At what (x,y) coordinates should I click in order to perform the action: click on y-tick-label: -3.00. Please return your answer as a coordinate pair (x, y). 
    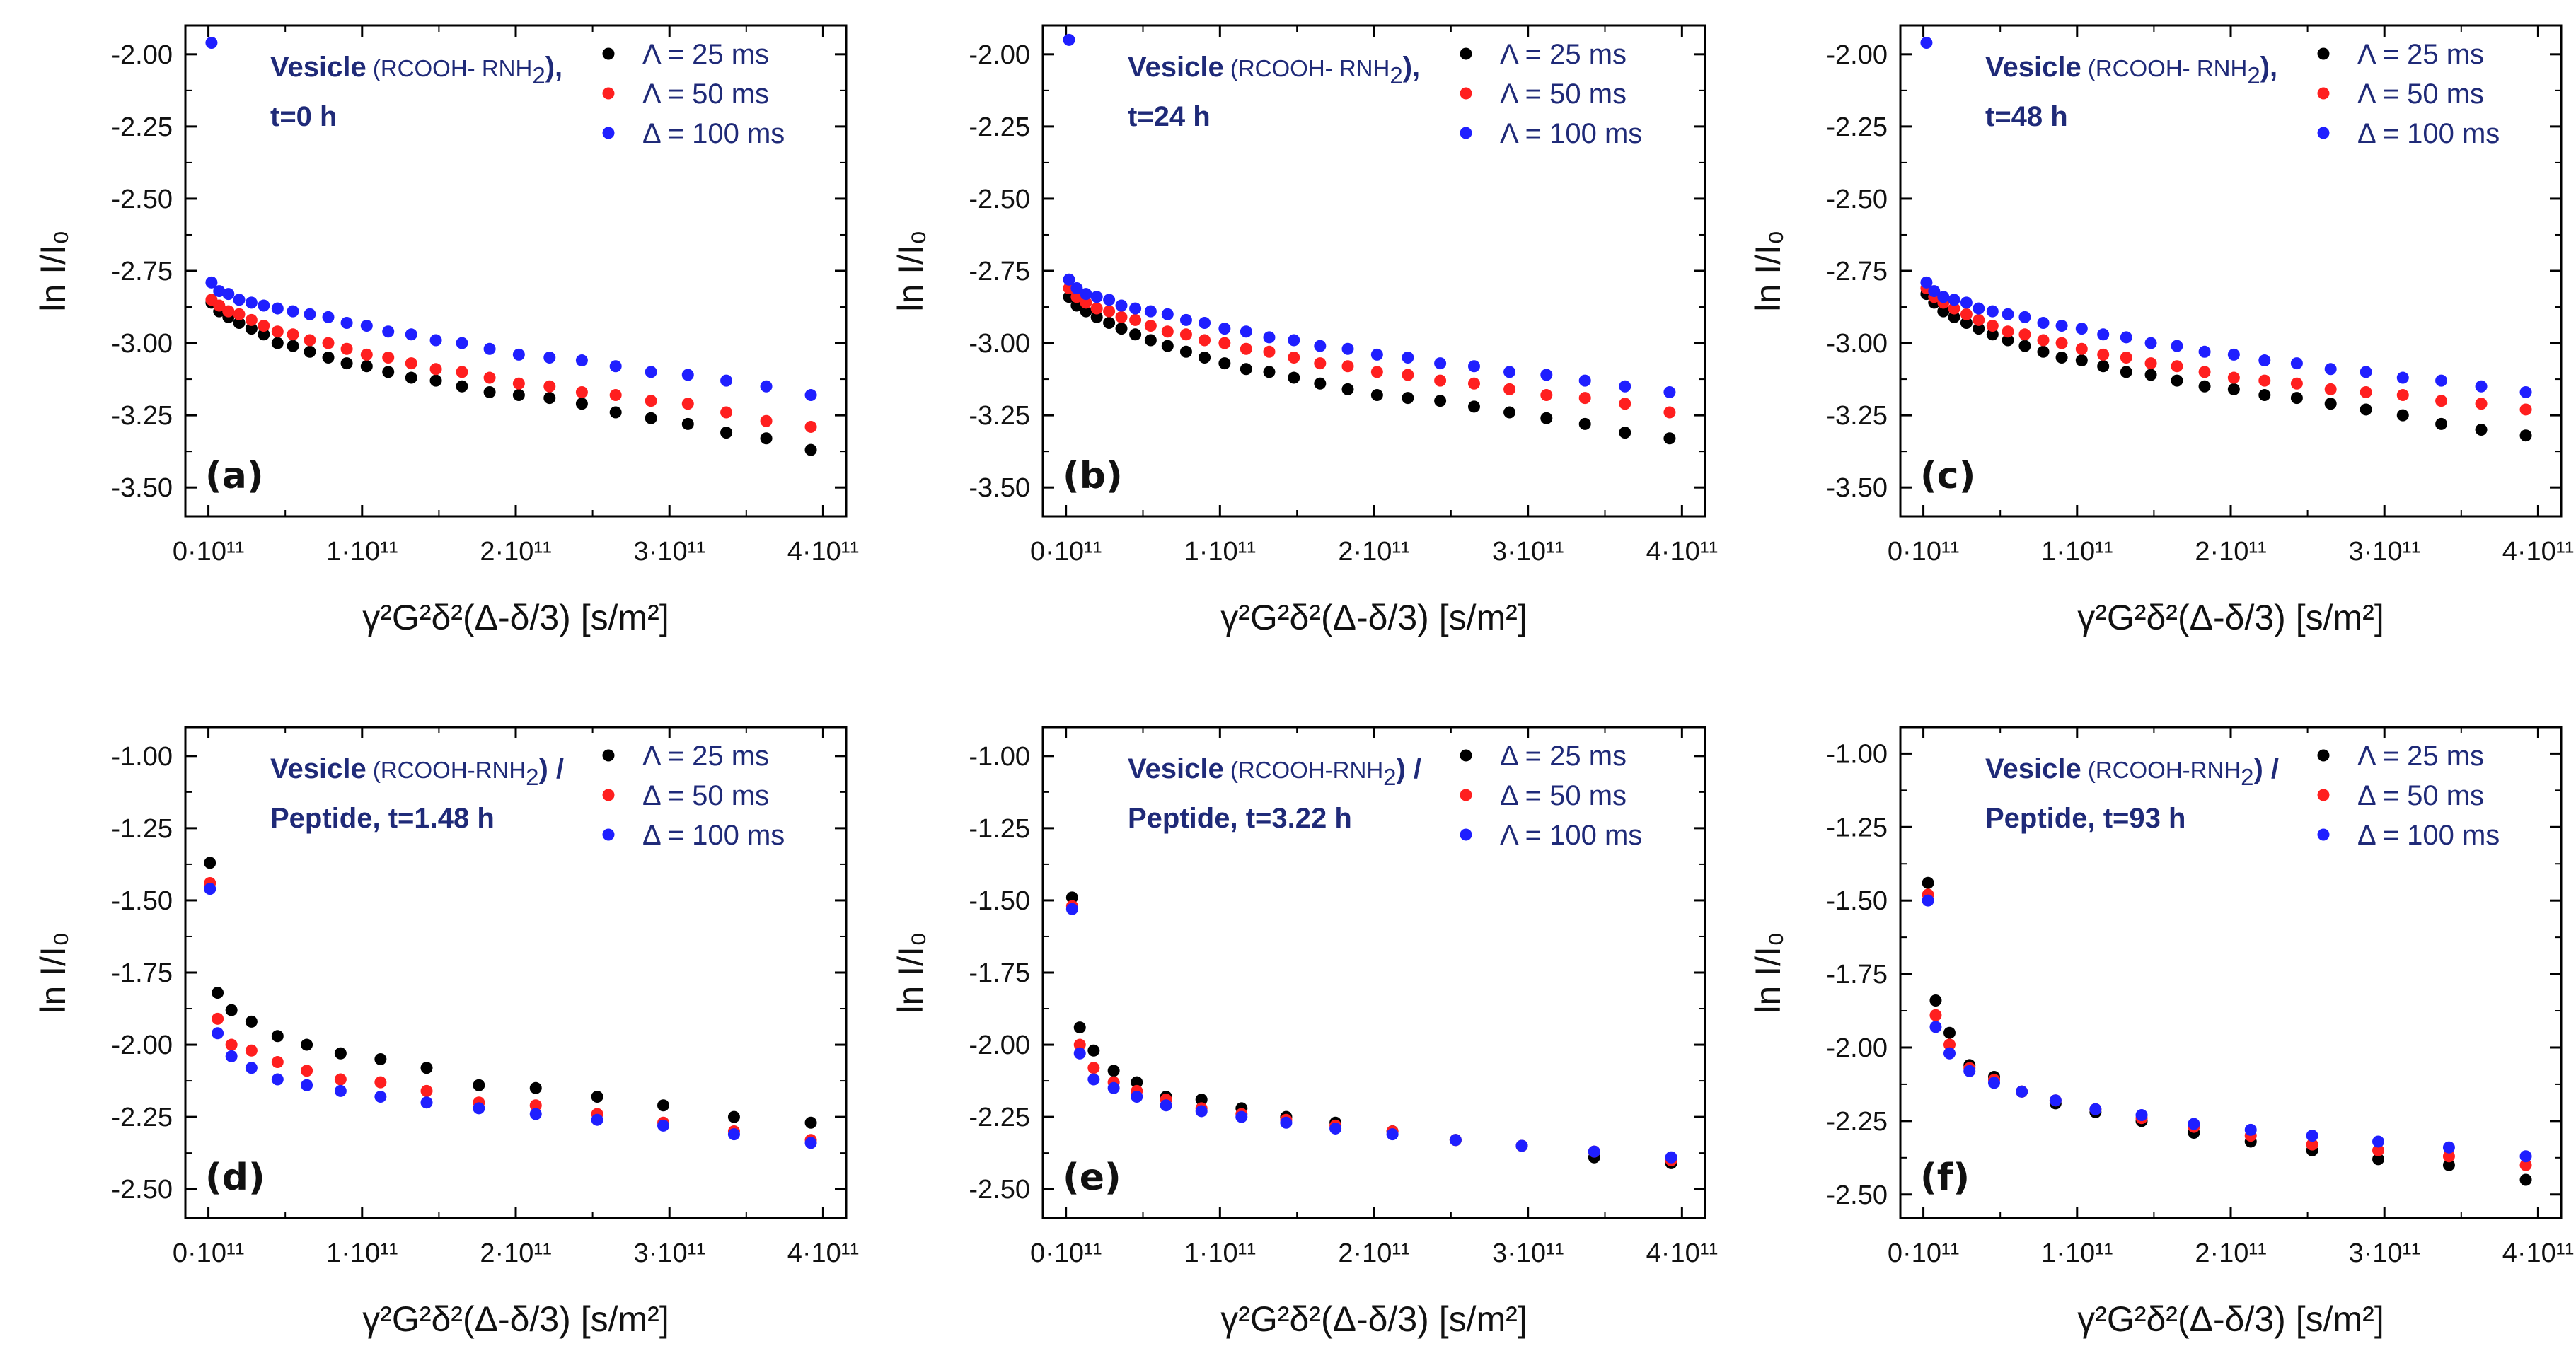
    Looking at the image, I should click on (142, 344).